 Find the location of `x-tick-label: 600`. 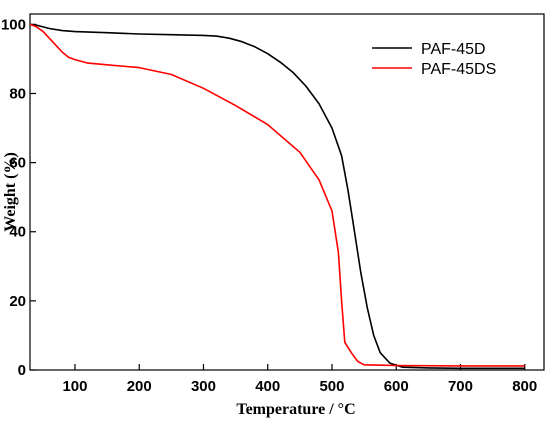

x-tick-label: 600 is located at coordinates (396, 386).